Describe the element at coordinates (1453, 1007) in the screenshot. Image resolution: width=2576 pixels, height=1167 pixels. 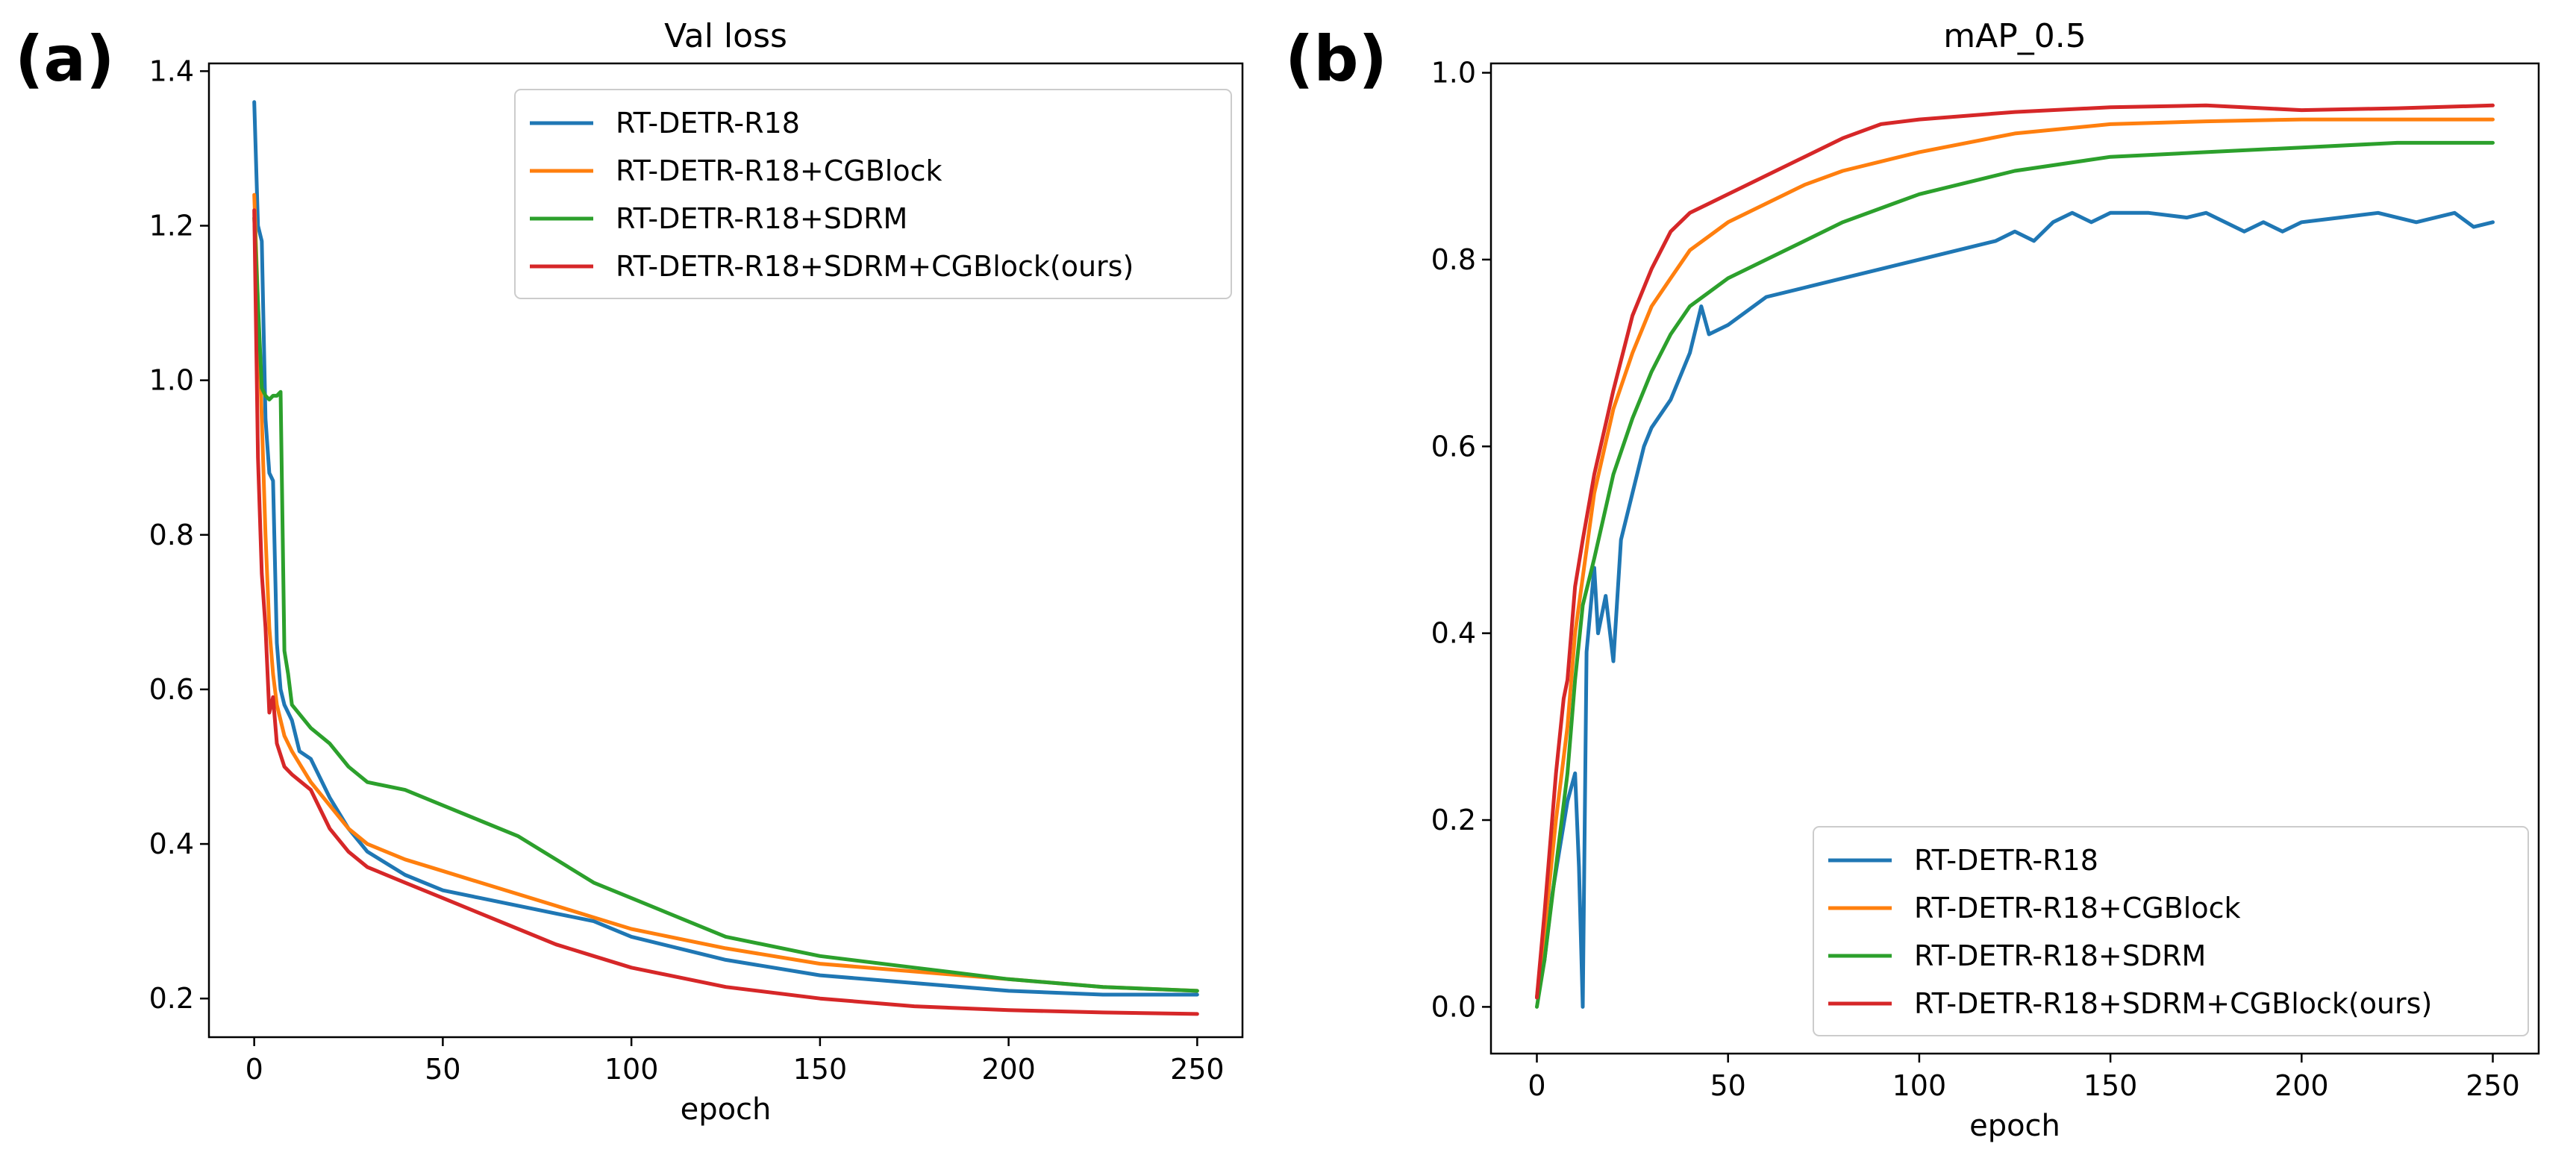
I see `y-tick-label: 0.0` at that location.